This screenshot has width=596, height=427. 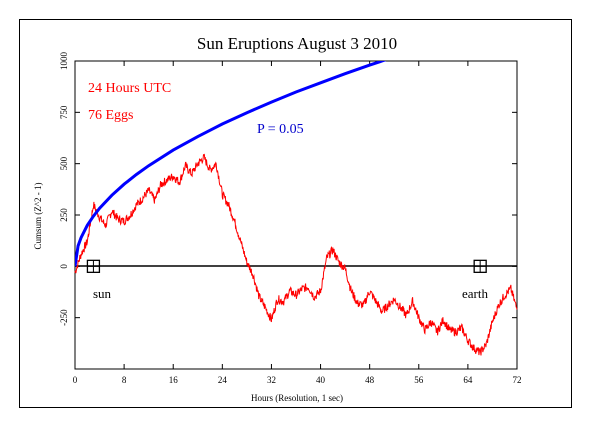 I want to click on x-tick-label: 48, so click(x=370, y=380).